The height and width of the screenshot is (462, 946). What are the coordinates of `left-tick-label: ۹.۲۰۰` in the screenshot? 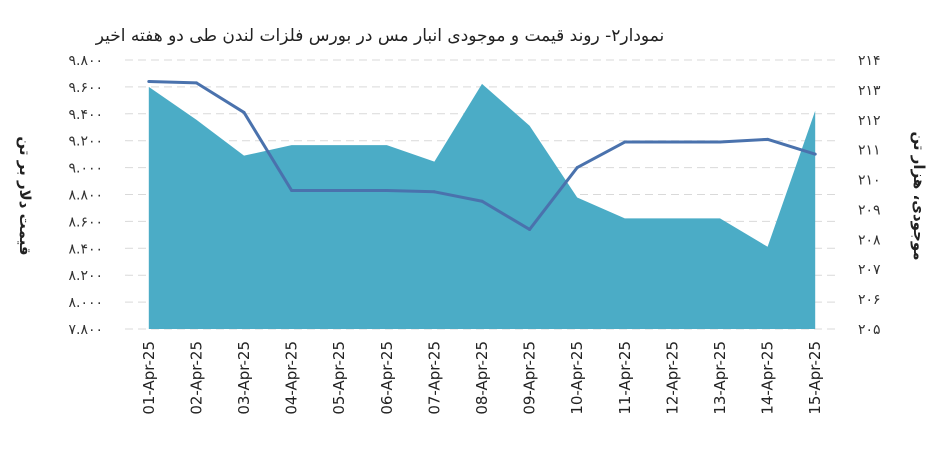 It's located at (85, 142).